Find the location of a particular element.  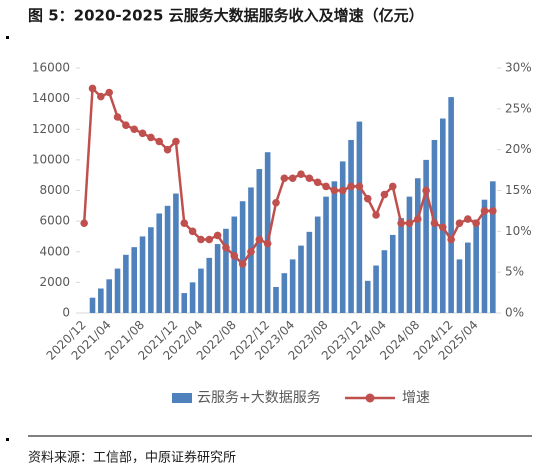

y2-tick-label: 0% is located at coordinates (514, 313).